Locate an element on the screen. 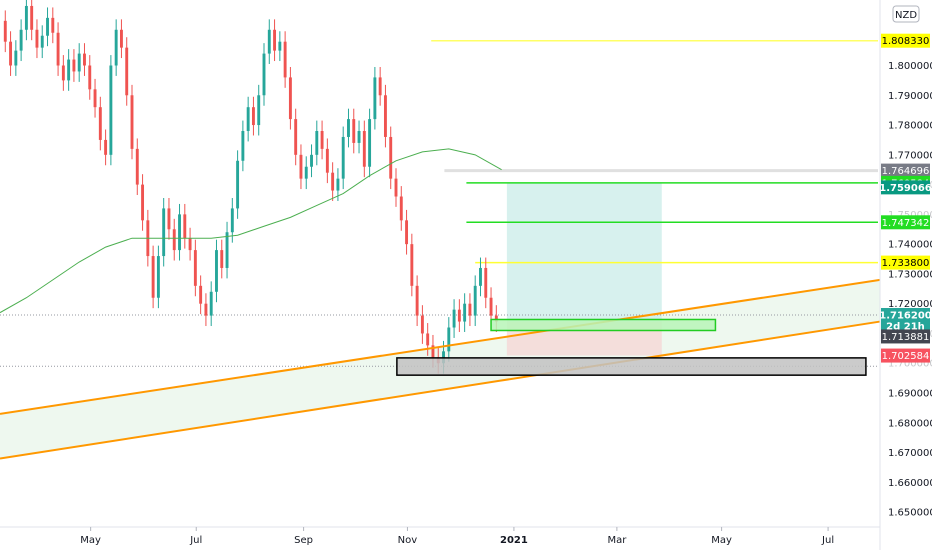  y-tick-label-8: 1.730000 is located at coordinates (910, 274).